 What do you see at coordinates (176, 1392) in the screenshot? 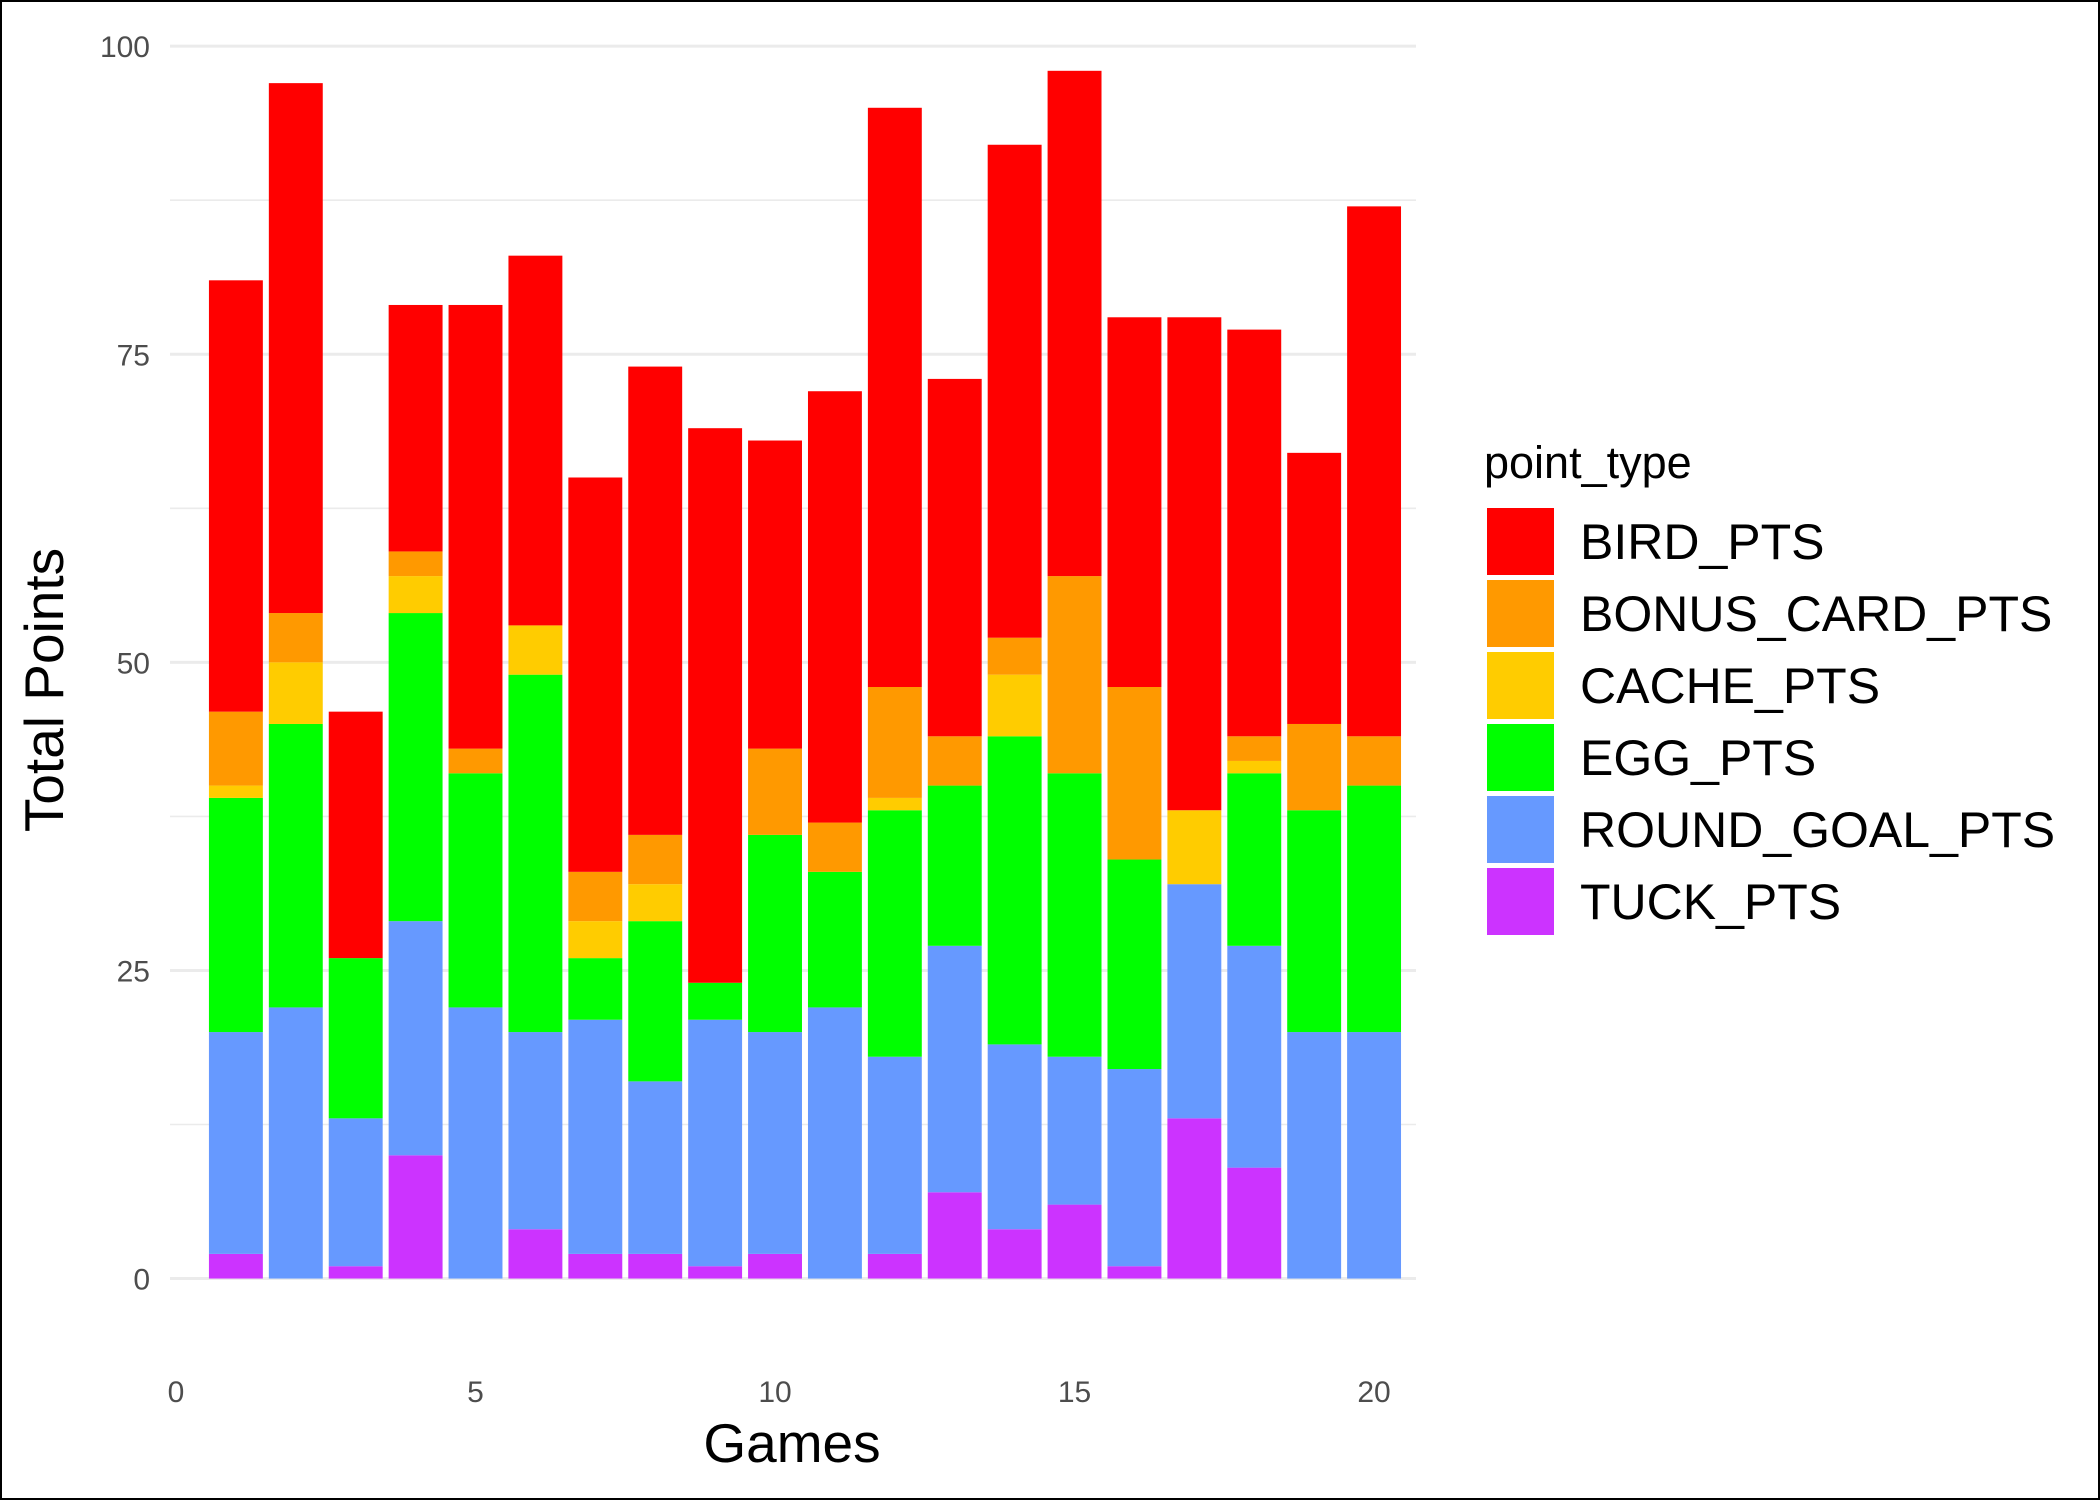
I see `x-tick-label: 0` at bounding box center [176, 1392].